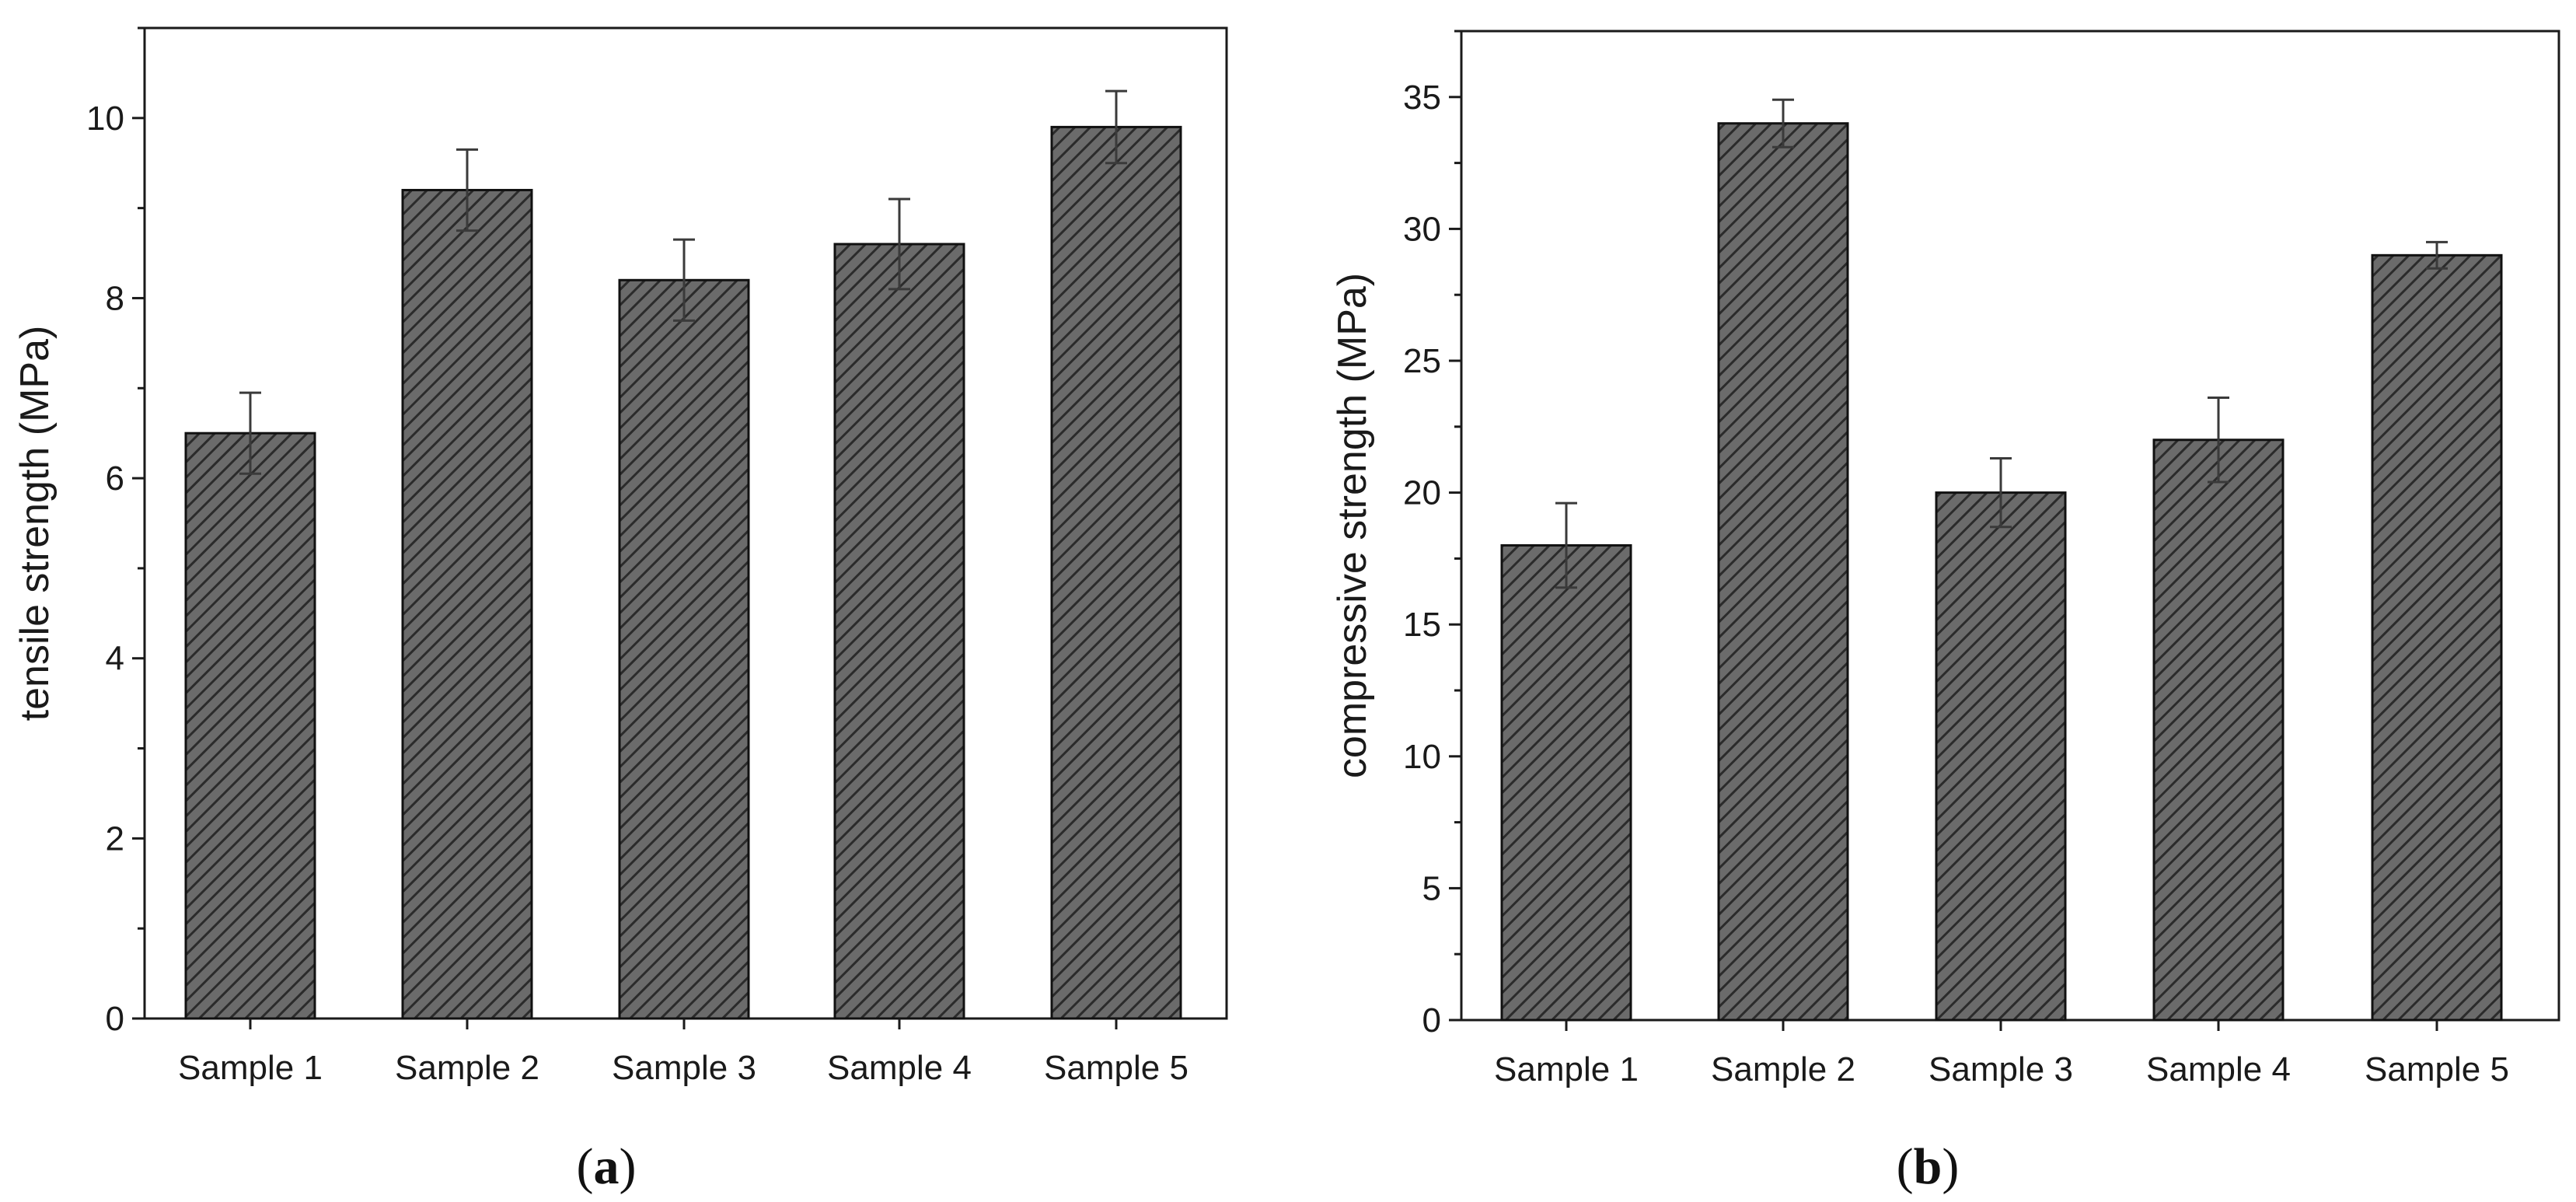 The height and width of the screenshot is (1202, 2576). Describe the element at coordinates (115, 479) in the screenshot. I see `y-tick-label: 6` at that location.